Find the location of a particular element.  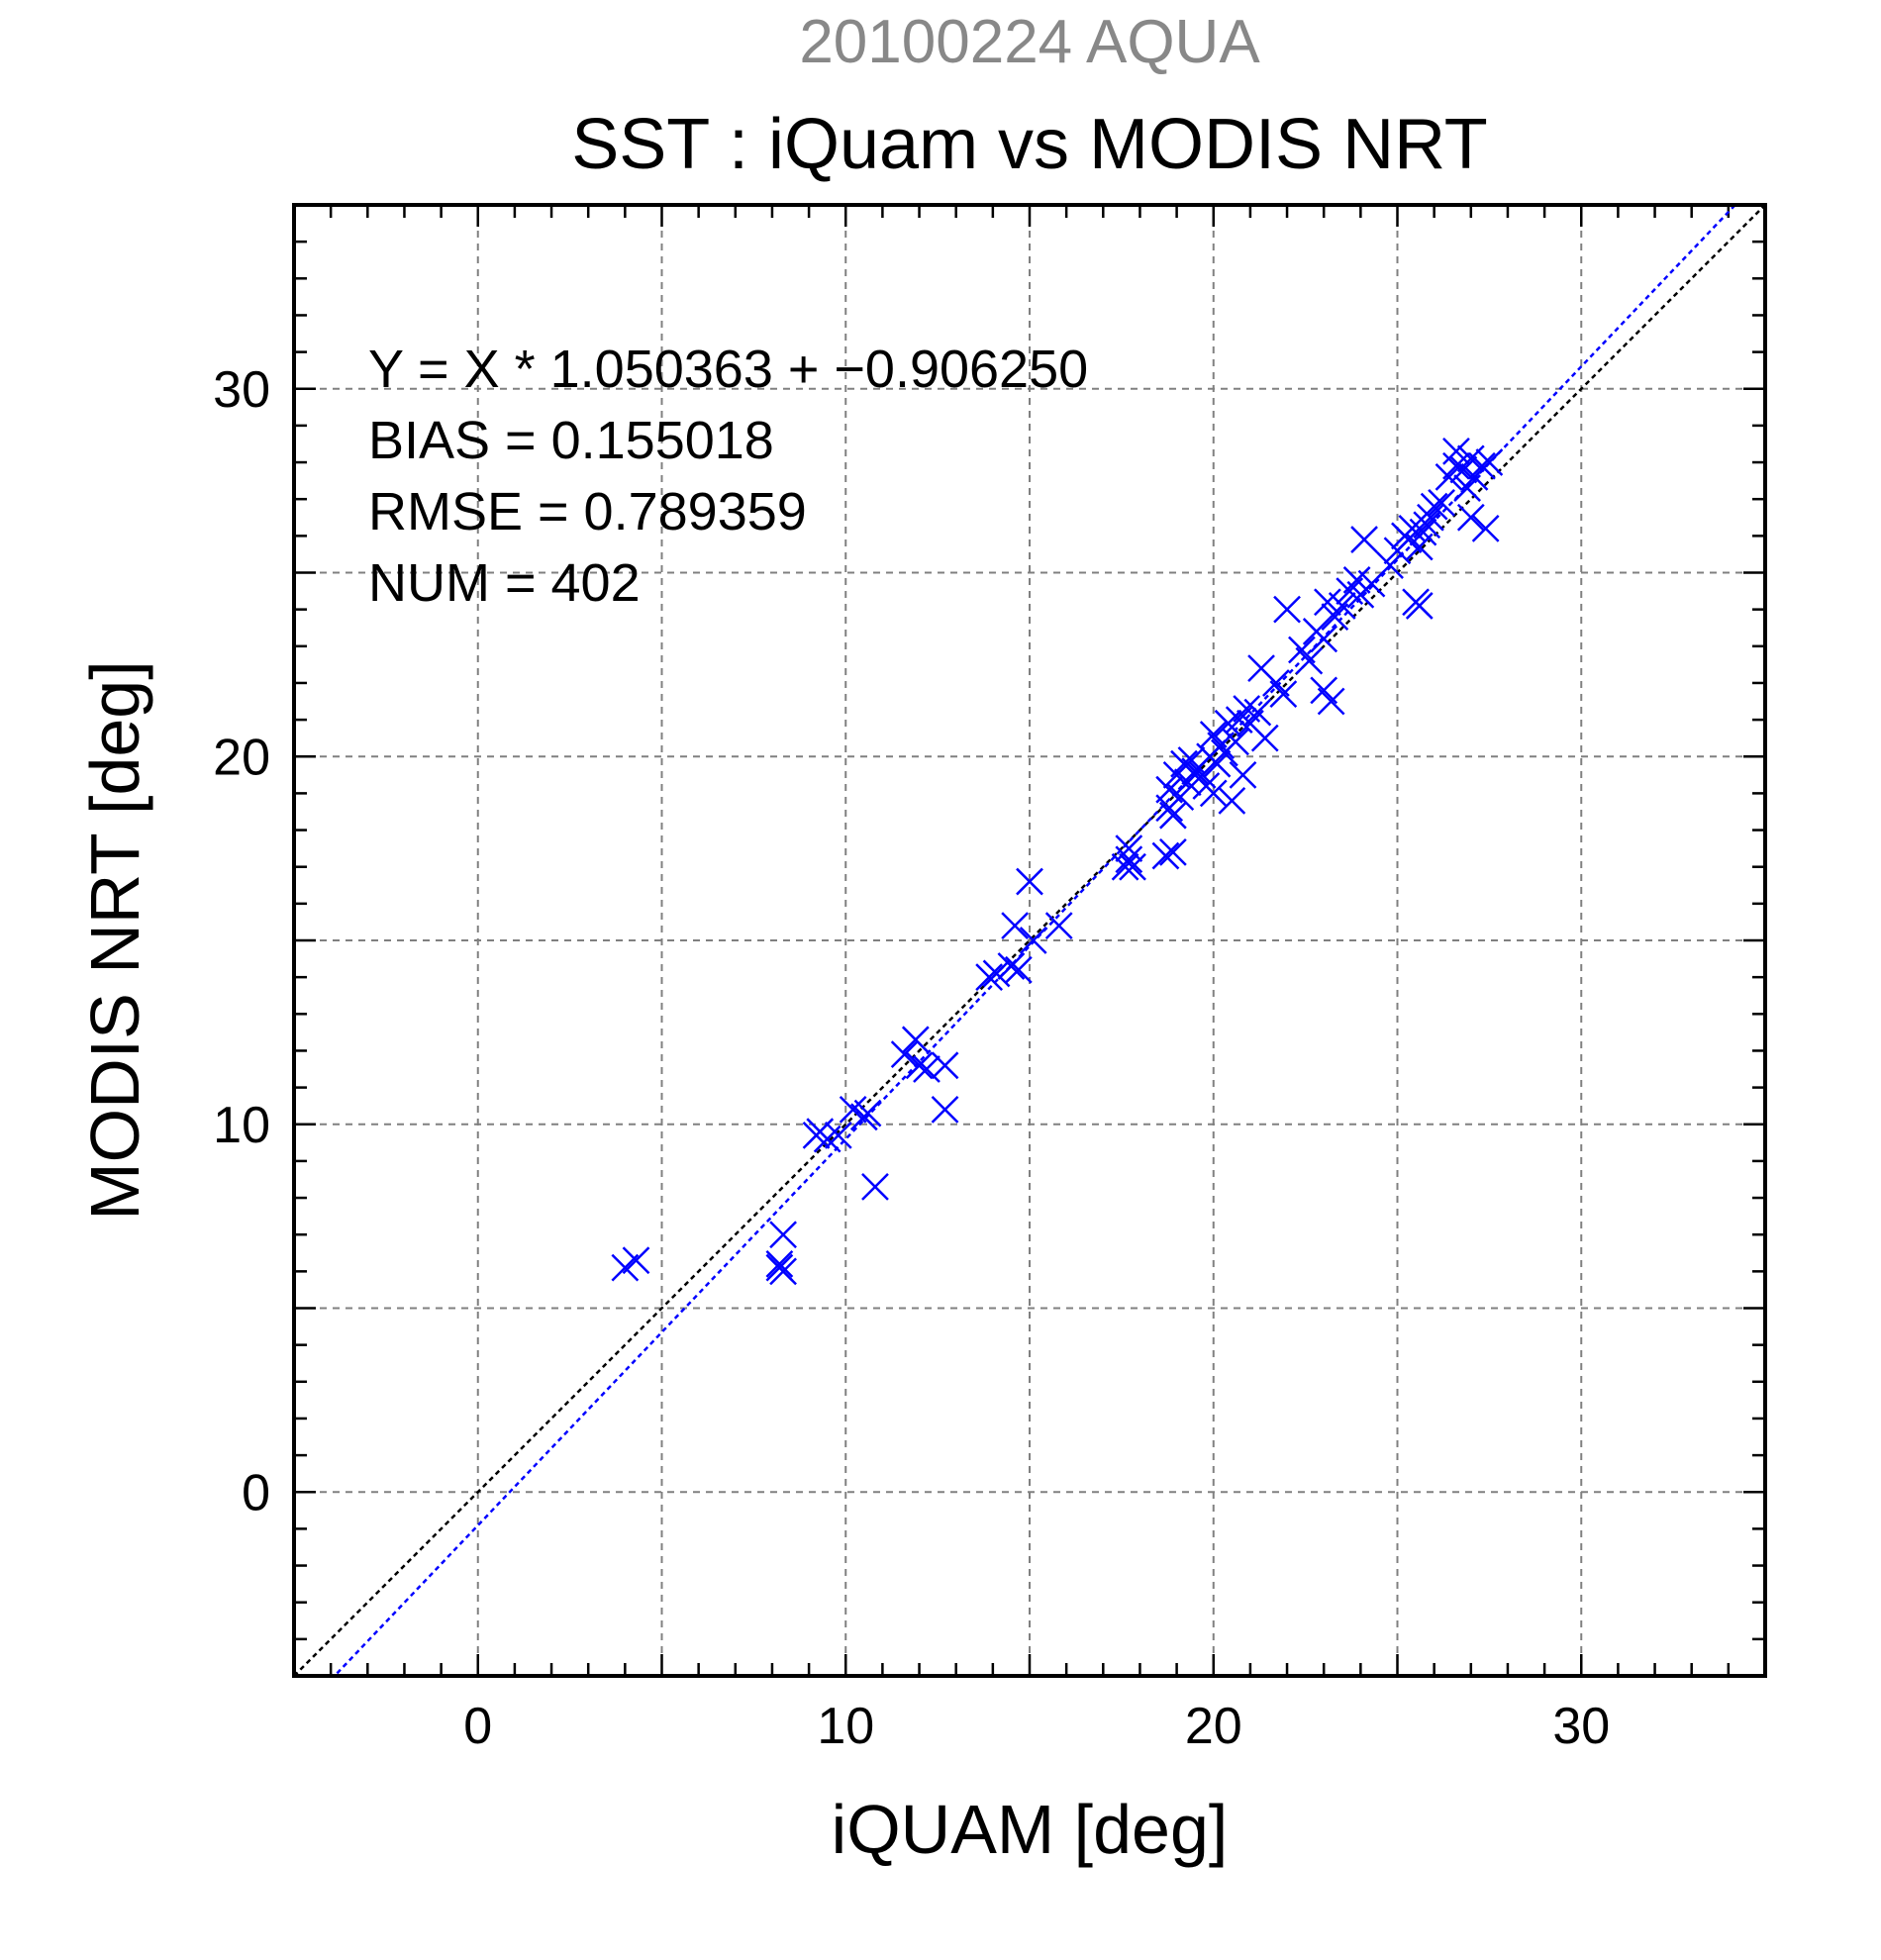

y-tick-label: 30 is located at coordinates (242, 390).